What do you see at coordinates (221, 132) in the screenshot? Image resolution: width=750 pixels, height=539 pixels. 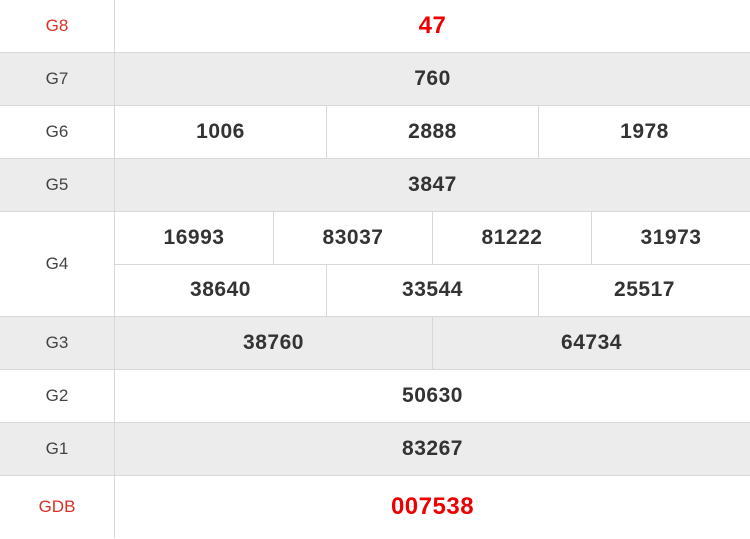 I see `prize-number: 1006` at bounding box center [221, 132].